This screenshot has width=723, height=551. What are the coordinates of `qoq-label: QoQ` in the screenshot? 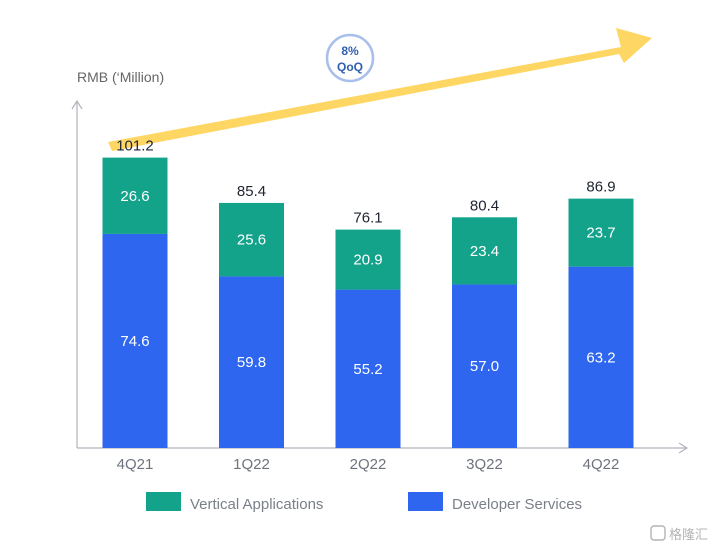 It's located at (350, 67).